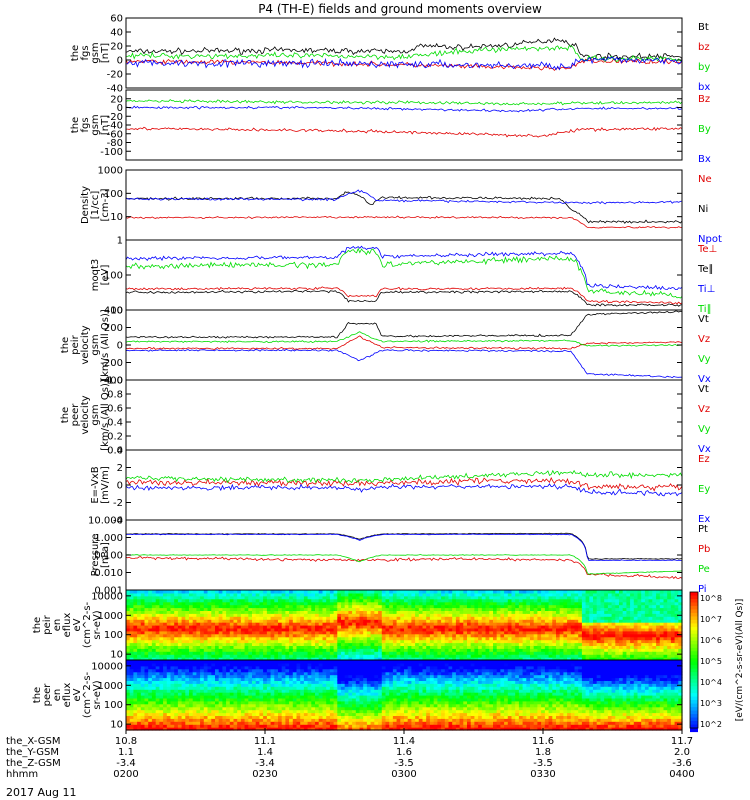 The width and height of the screenshot is (750, 800). Describe the element at coordinates (703, 209) in the screenshot. I see `legend-Ni: Ni` at that location.